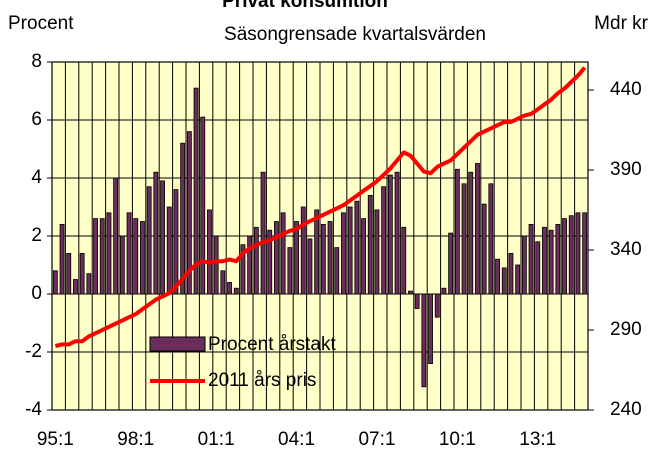 The width and height of the screenshot is (656, 461). I want to click on y2-axis-label: Mdr kr, so click(621, 23).